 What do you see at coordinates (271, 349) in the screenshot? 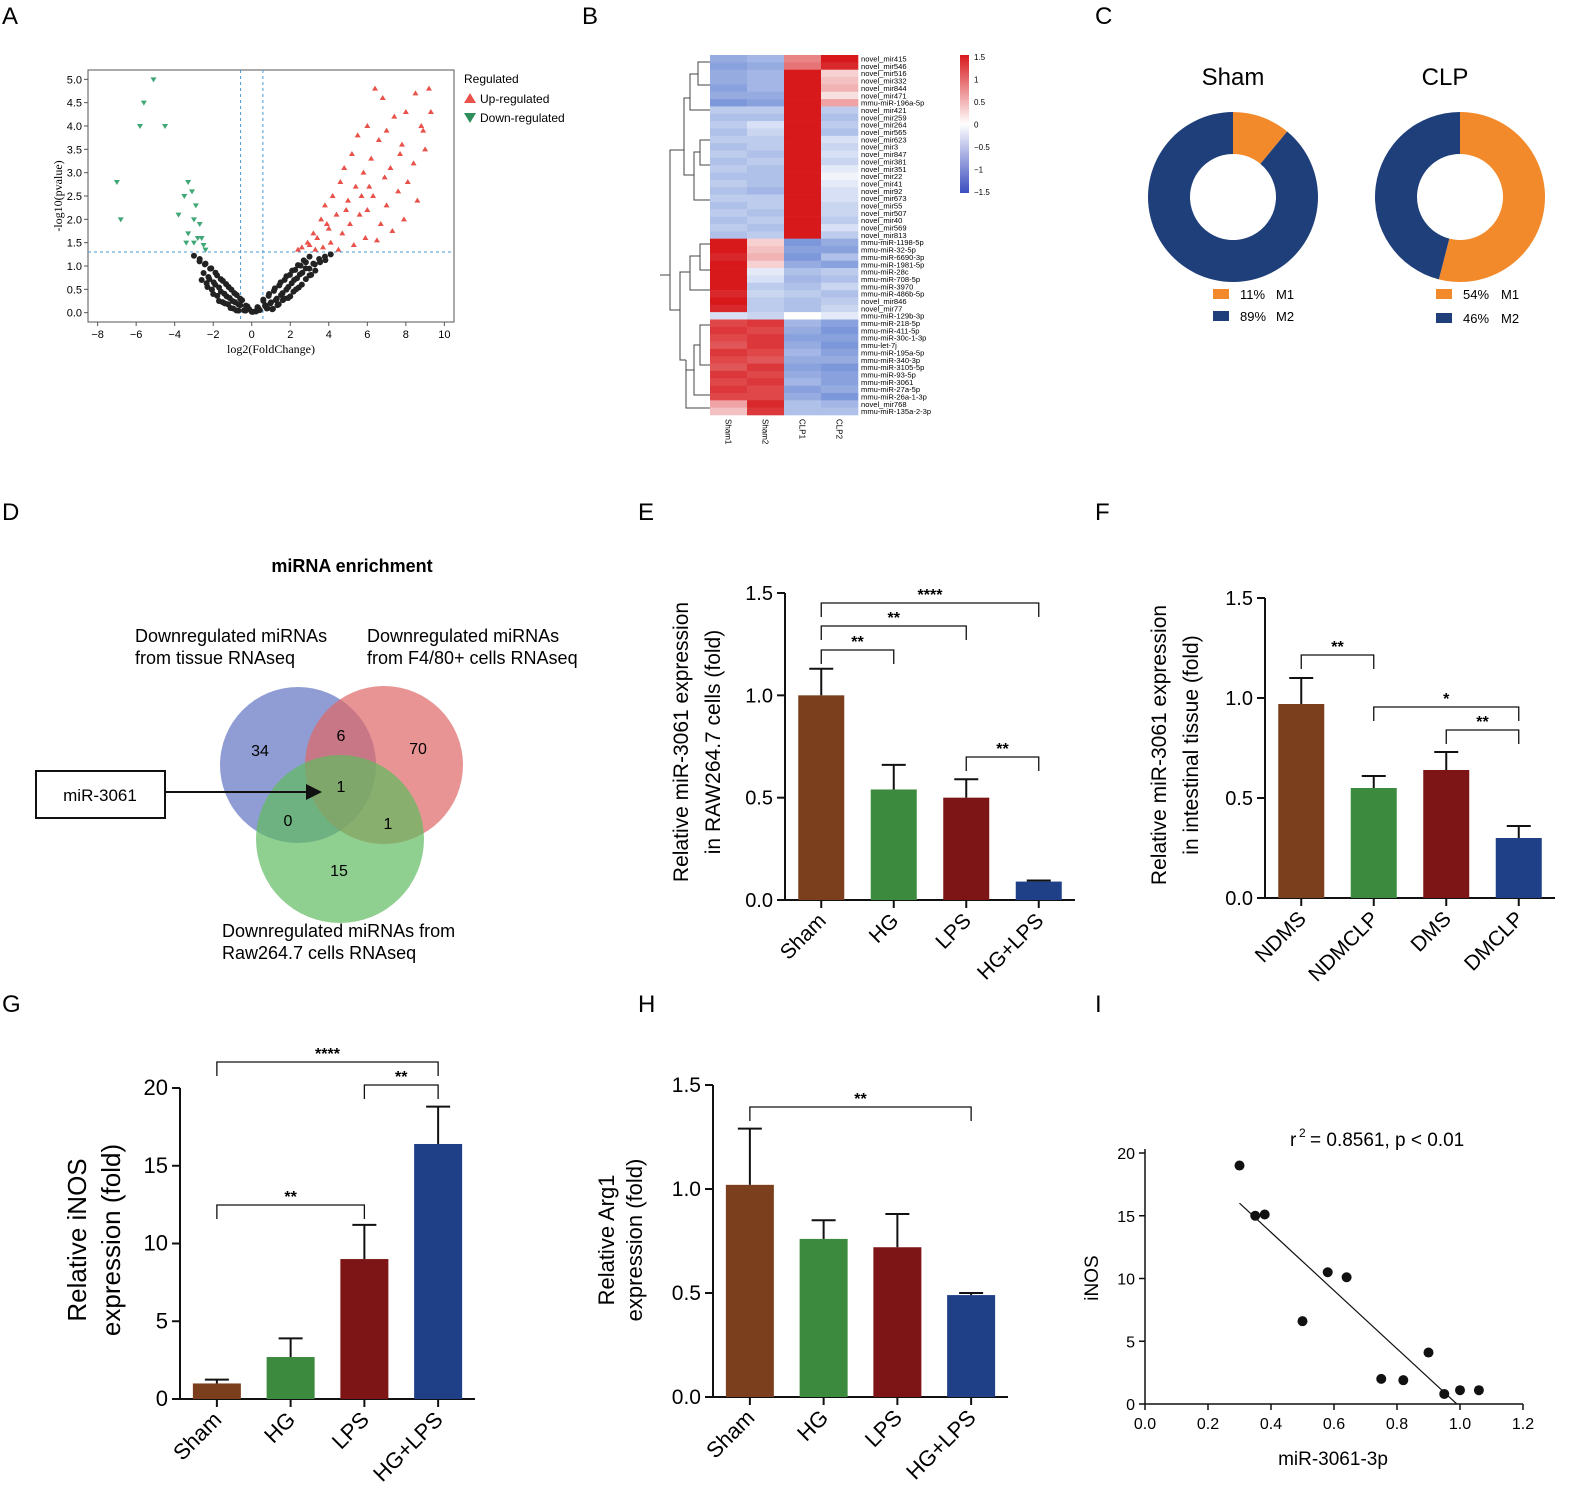
I see `volcano-xlabel: log2(FoldChange)` at bounding box center [271, 349].